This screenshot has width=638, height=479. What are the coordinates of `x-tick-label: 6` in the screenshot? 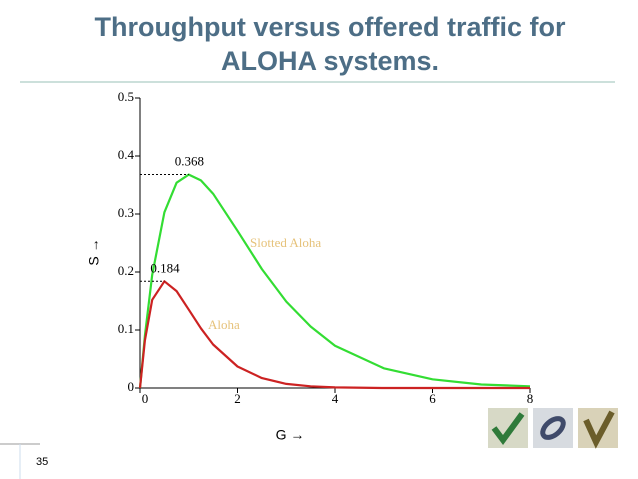 It's located at (432, 398).